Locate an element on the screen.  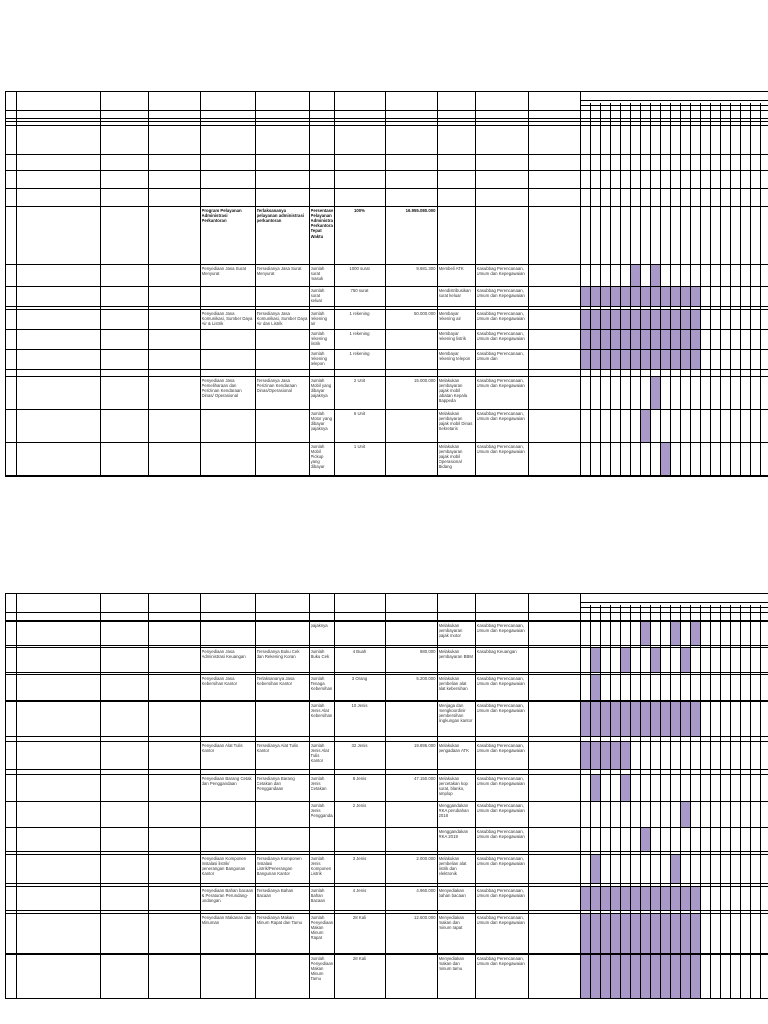
cell-out: Tersedianya Buku Cek dan Rekening Koran is located at coordinates (278, 653).